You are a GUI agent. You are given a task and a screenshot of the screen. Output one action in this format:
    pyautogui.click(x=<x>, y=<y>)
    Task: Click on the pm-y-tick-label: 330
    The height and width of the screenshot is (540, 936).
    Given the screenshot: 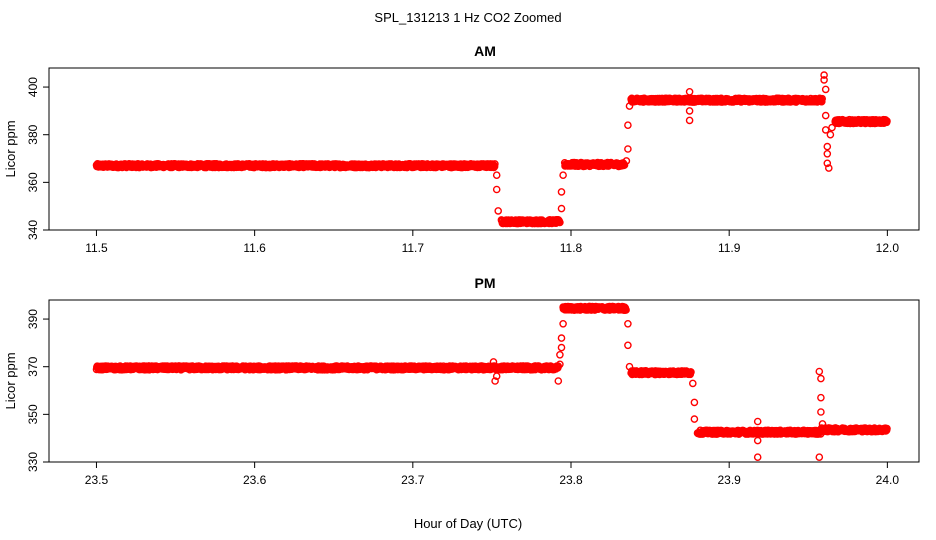 What is the action you would take?
    pyautogui.click(x=33, y=462)
    